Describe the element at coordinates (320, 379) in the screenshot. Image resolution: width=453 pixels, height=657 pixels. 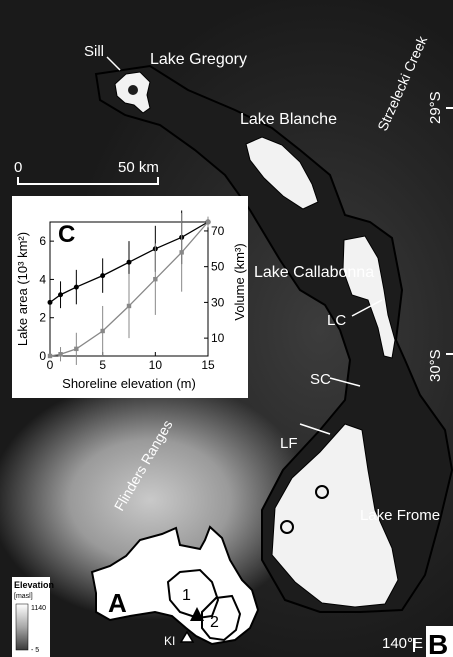
I see `sc-label: SC` at that location.